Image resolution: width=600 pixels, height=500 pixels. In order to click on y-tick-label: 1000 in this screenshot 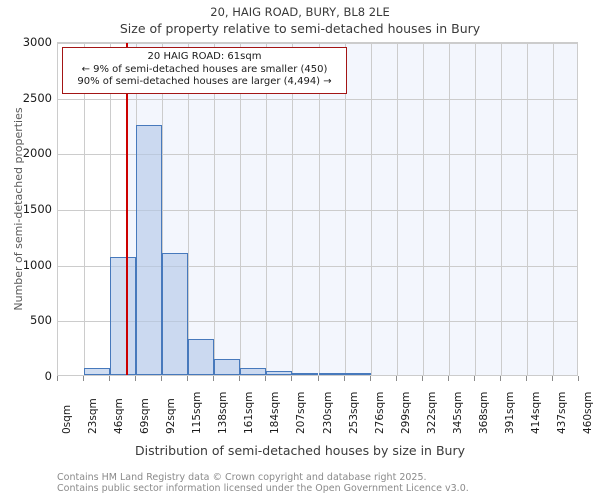, I will do `click(37, 264)`.